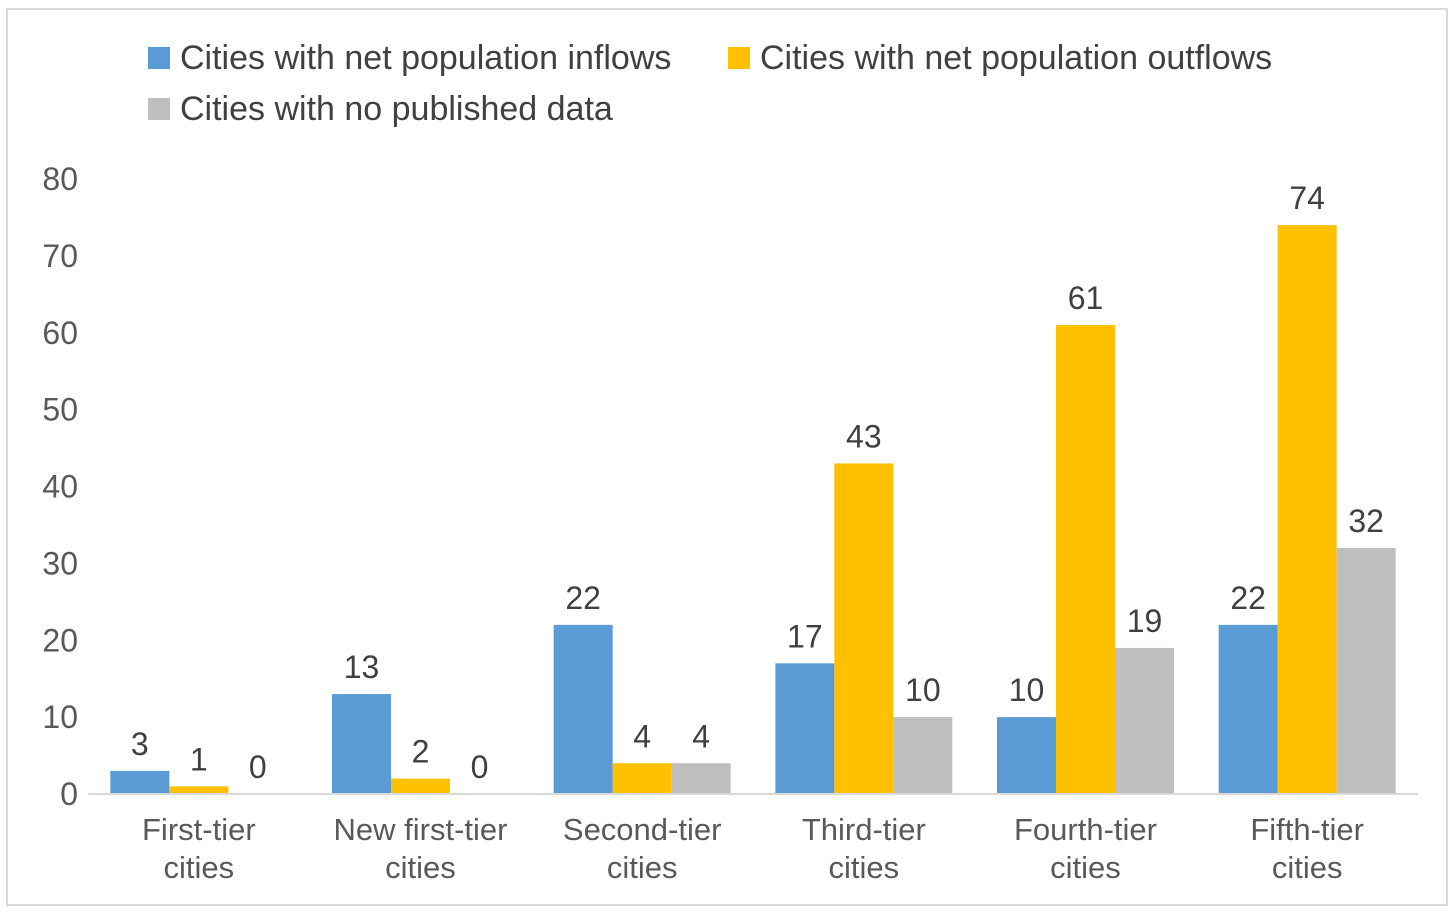  Describe the element at coordinates (642, 829) in the screenshot. I see `category-label: Second-tier` at that location.